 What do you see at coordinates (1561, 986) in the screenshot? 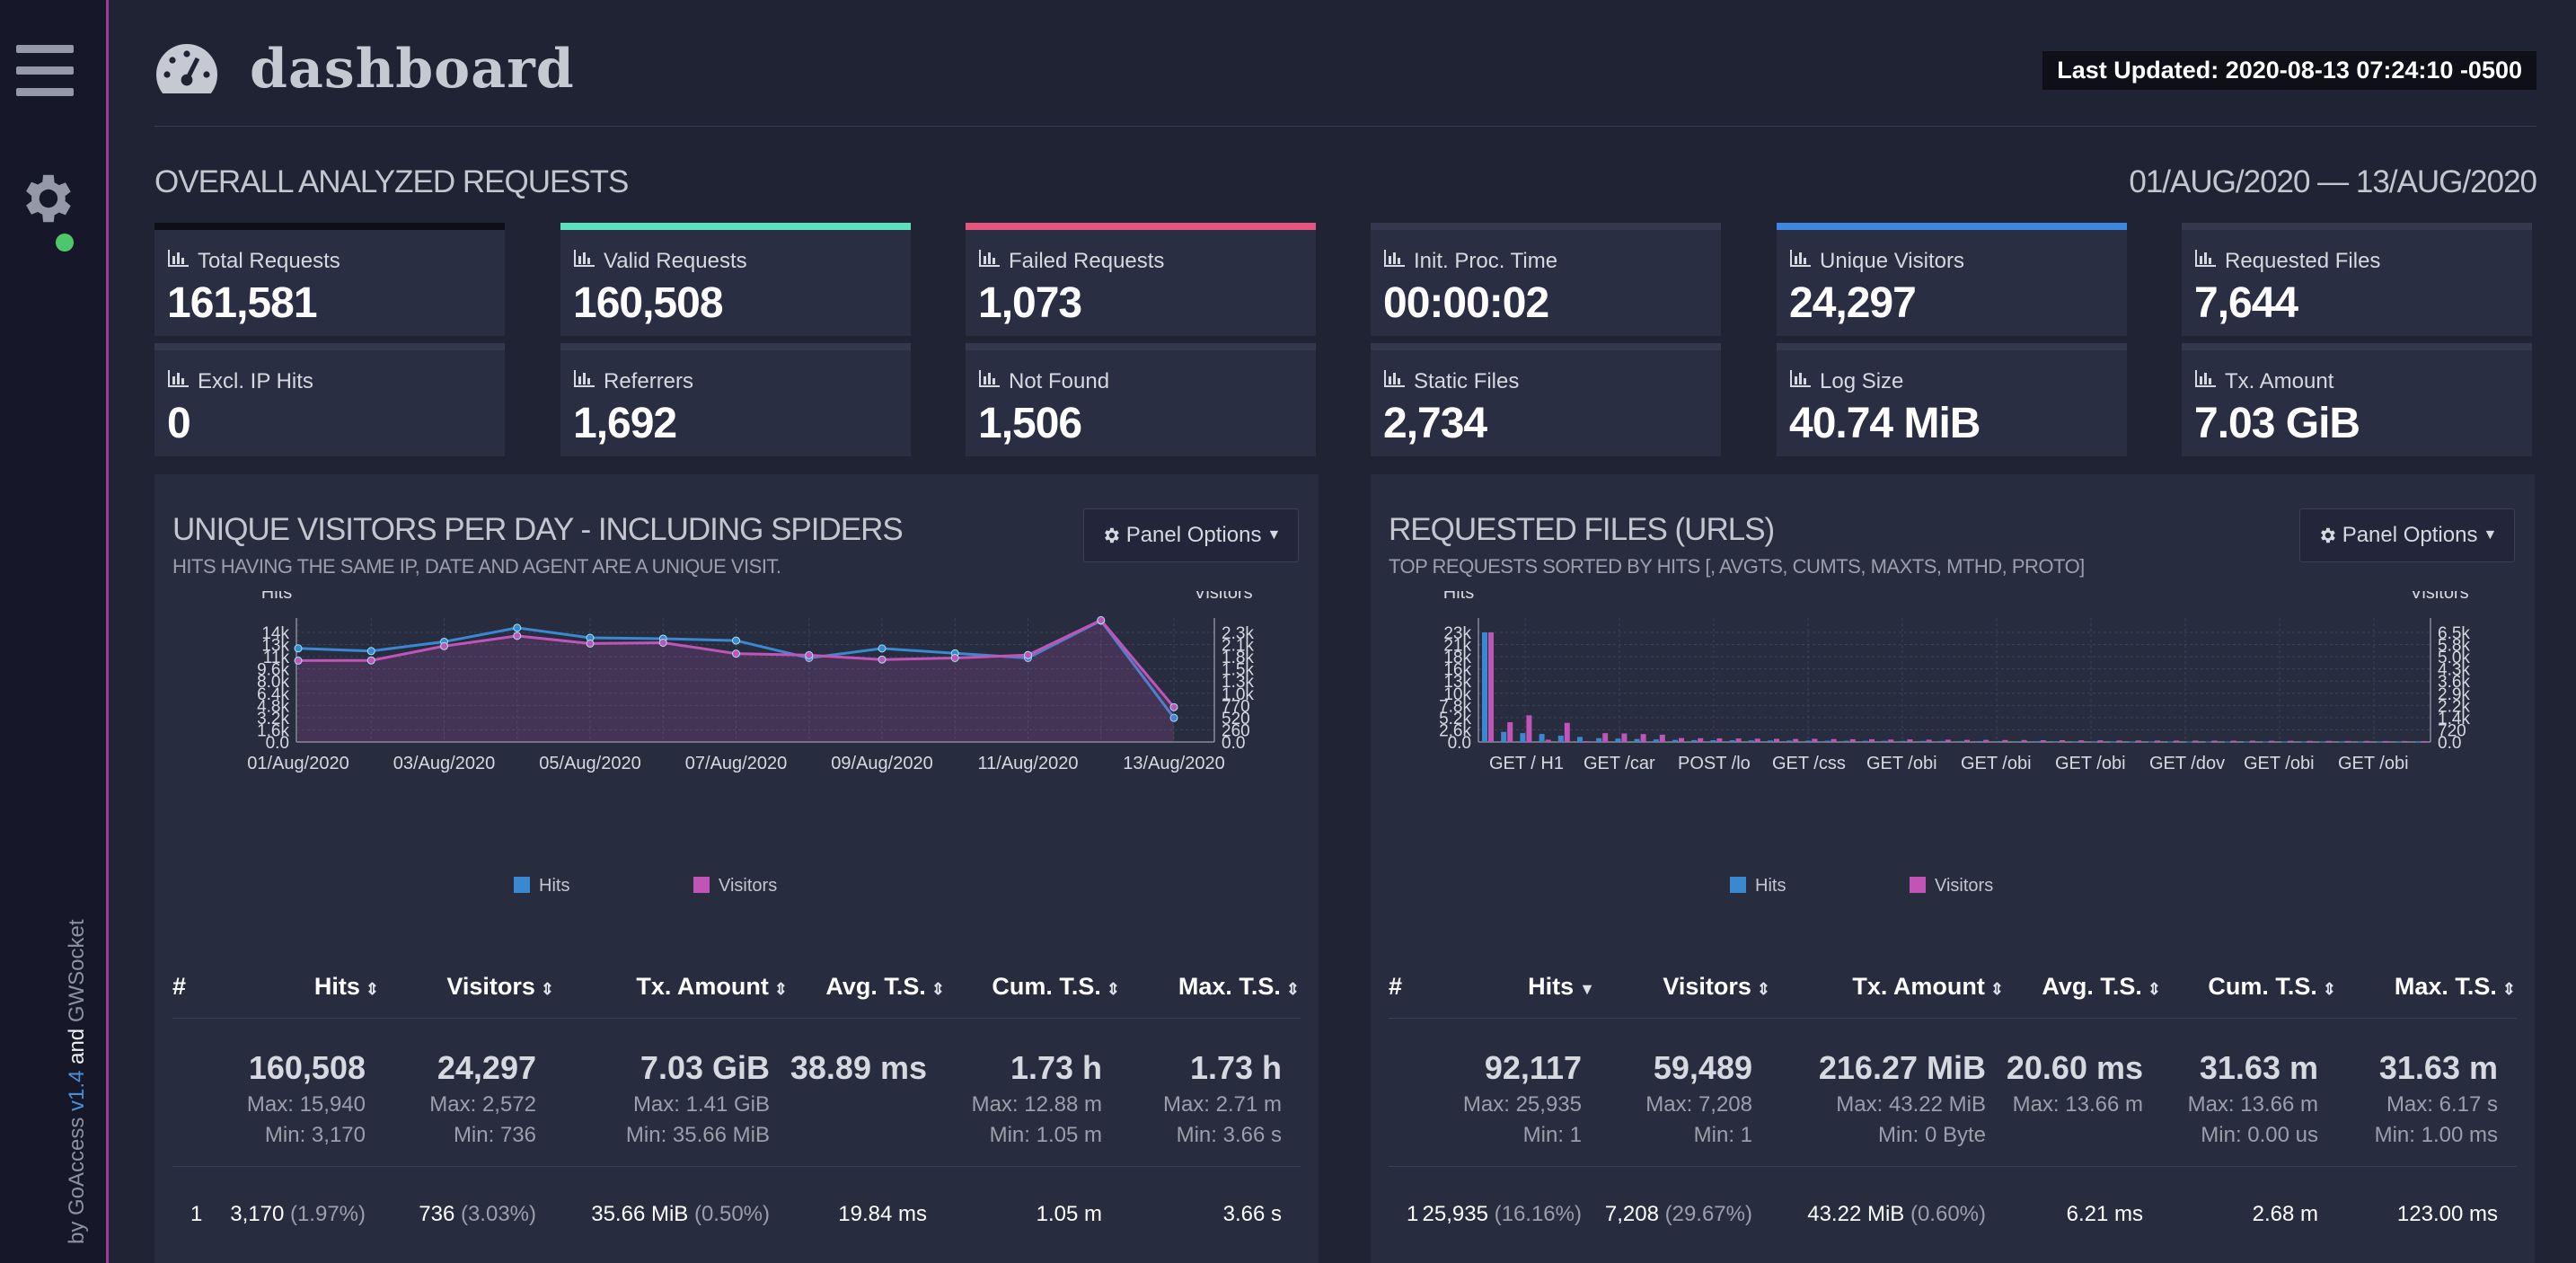
I see `column-header-hits: Hits ▼` at bounding box center [1561, 986].